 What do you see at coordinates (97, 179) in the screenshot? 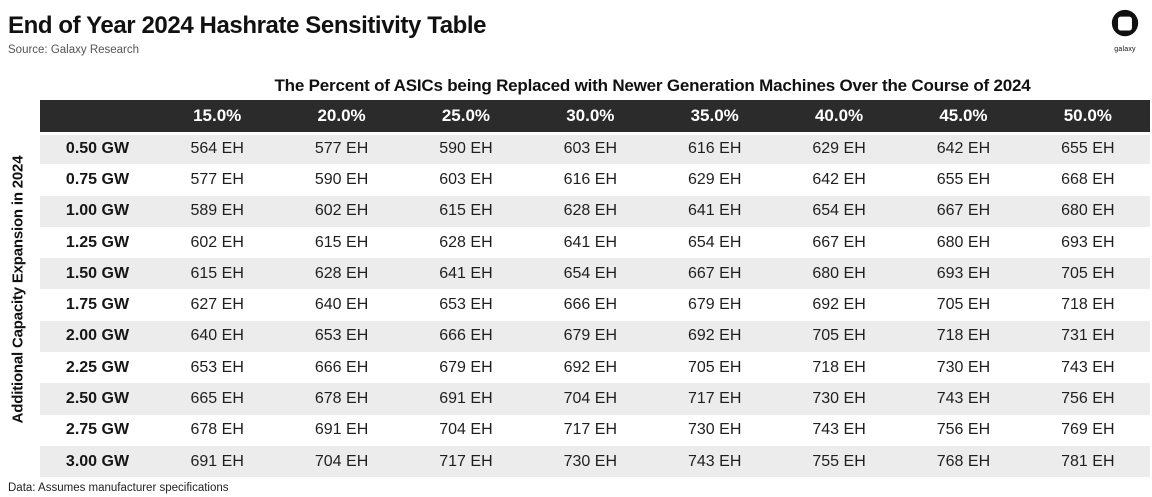
I see `row-label: 0.75 GW` at bounding box center [97, 179].